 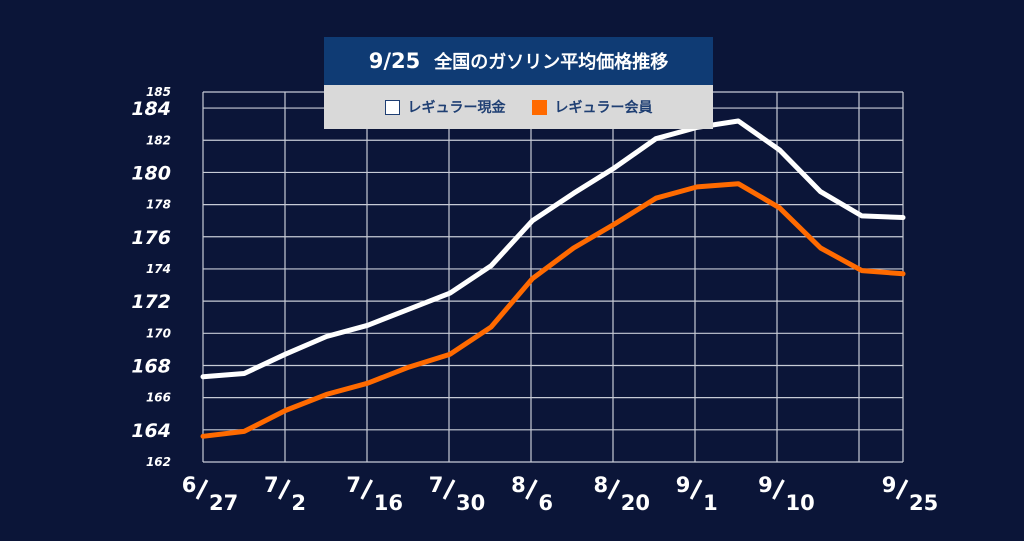 What do you see at coordinates (388, 503) in the screenshot?
I see `x-tick-day: 16` at bounding box center [388, 503].